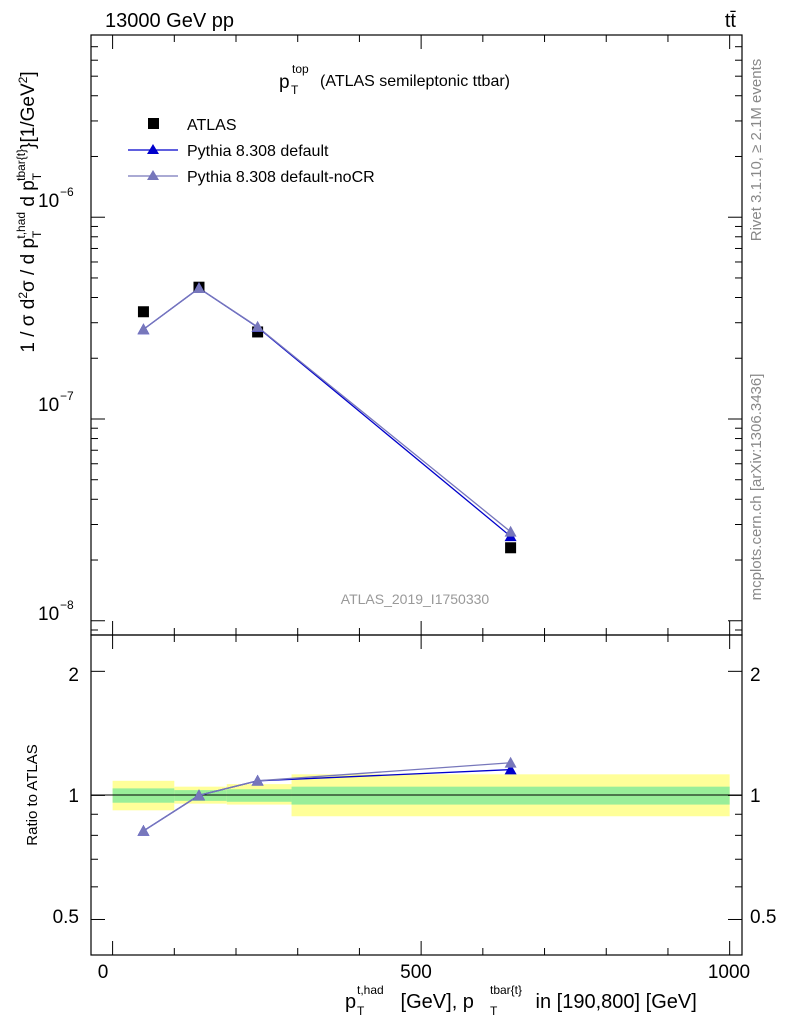 The image size is (786, 1024). I want to click on process-label: tt̄, so click(731, 21).